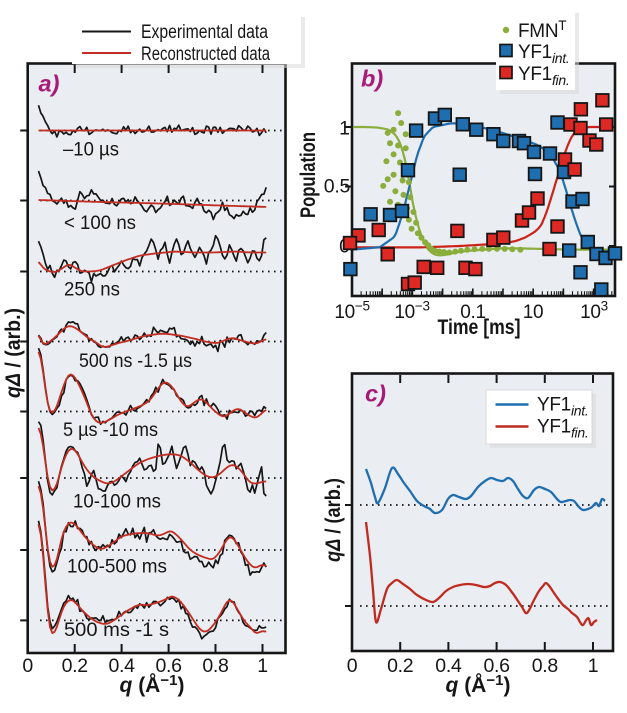 Image resolution: width=627 pixels, height=713 pixels. I want to click on svg-text: 500 ns -1.5 µs, so click(135, 361).